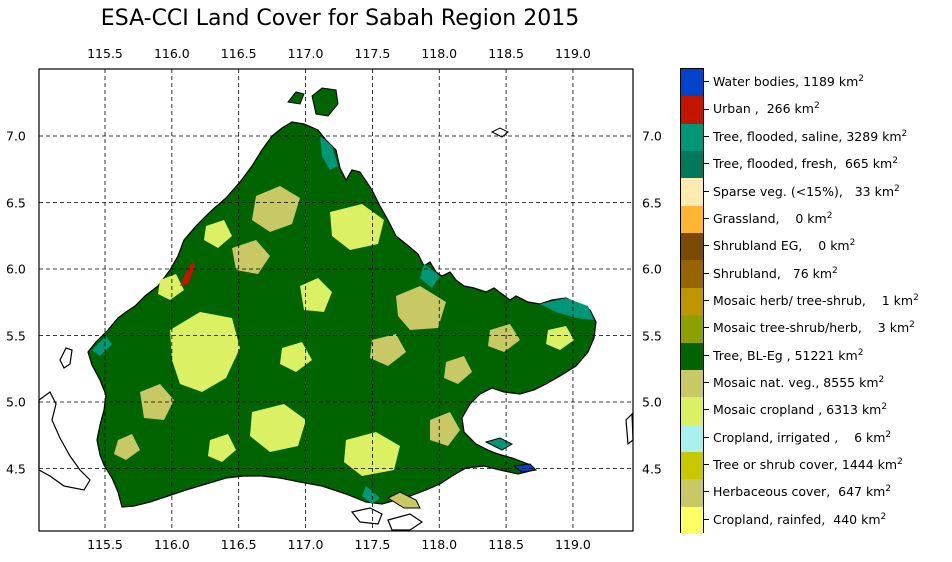 This screenshot has height=562, width=952. I want to click on map-title: ESA-CCI Land Cover for Sabah Region 2015, so click(340, 18).